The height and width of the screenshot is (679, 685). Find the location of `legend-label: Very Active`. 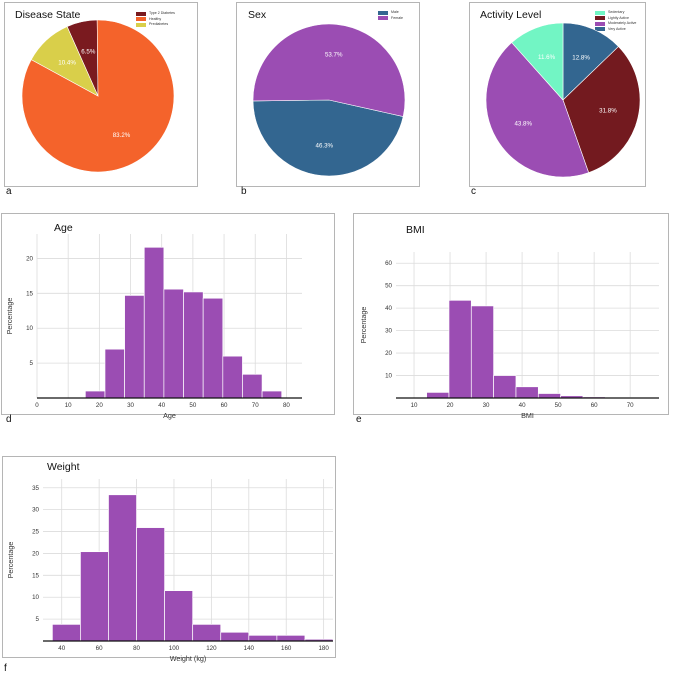

legend-label: Very Active is located at coordinates (617, 28).